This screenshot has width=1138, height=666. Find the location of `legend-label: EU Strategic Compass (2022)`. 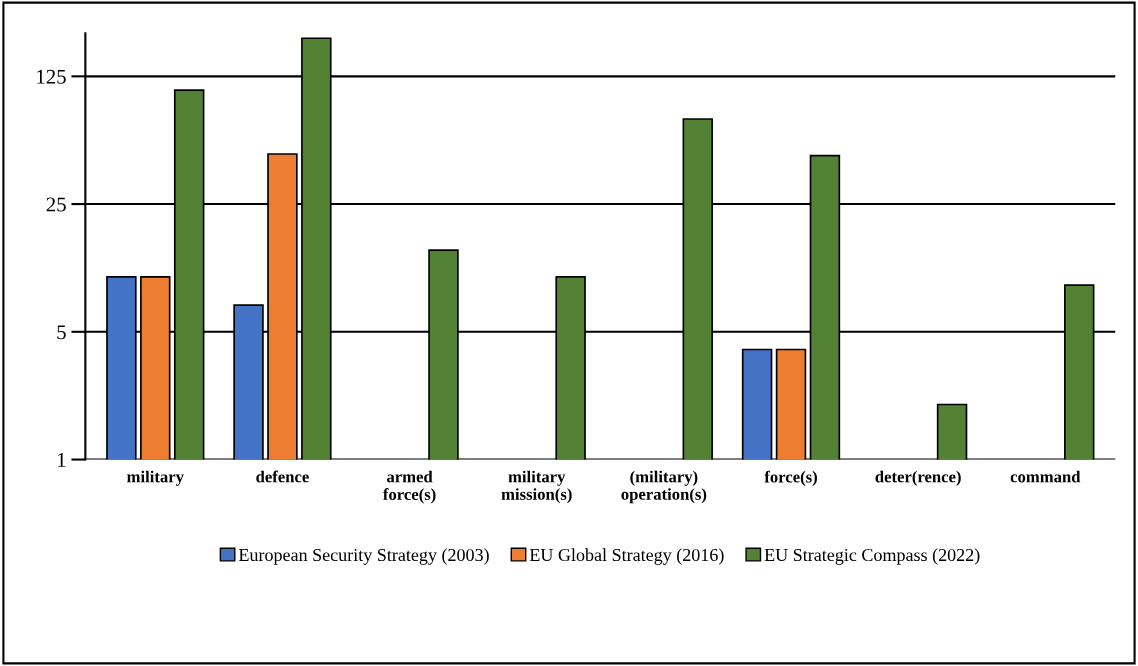

legend-label: EU Strategic Compass (2022) is located at coordinates (872, 556).